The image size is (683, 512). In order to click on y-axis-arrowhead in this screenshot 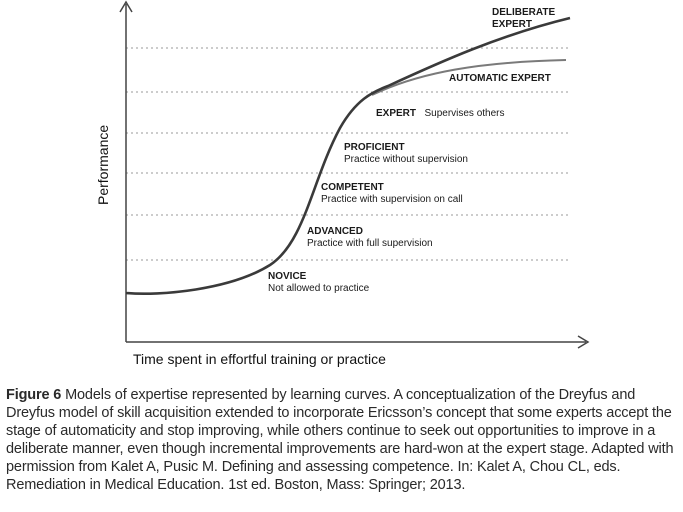, I will do `click(126, 6)`.